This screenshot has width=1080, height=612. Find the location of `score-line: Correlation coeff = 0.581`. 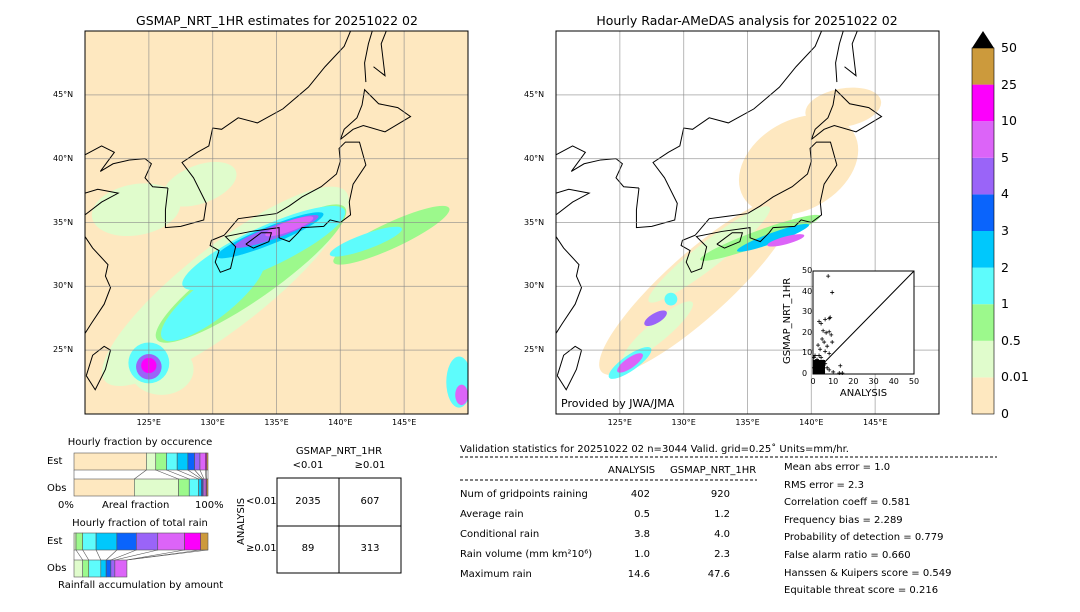

score-line: Correlation coeff = 0.581 is located at coordinates (847, 503).